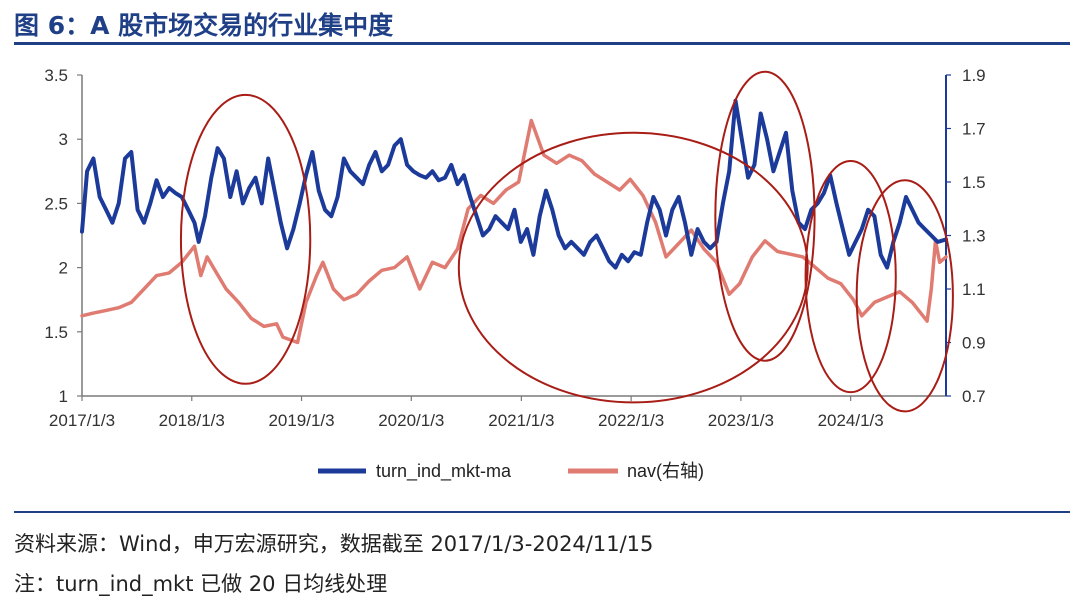  Describe the element at coordinates (192, 420) in the screenshot. I see `x-tick-label: 2018/1/3` at that location.